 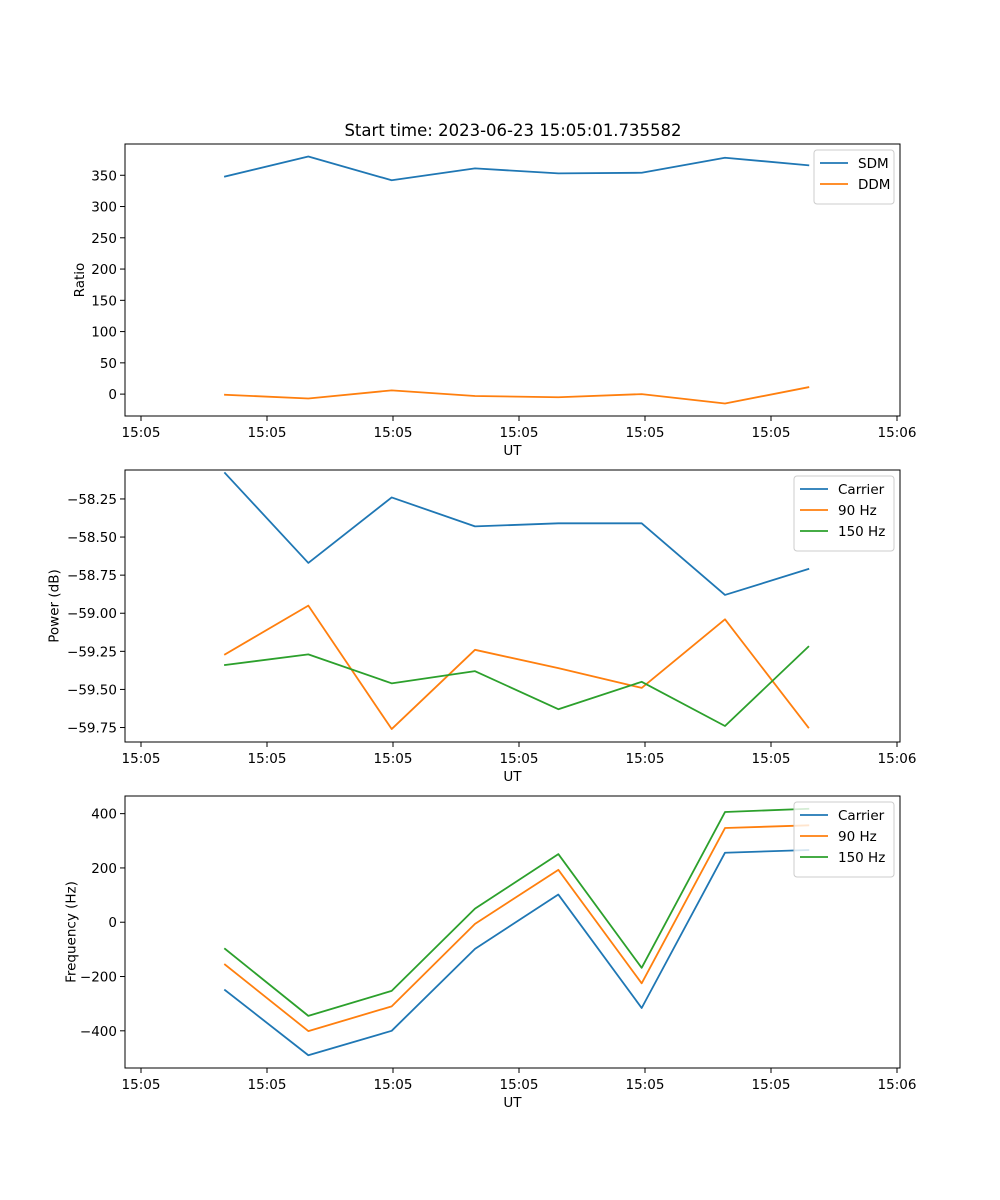 I want to click on legend-label-3-1: Carrier, so click(x=861, y=816).